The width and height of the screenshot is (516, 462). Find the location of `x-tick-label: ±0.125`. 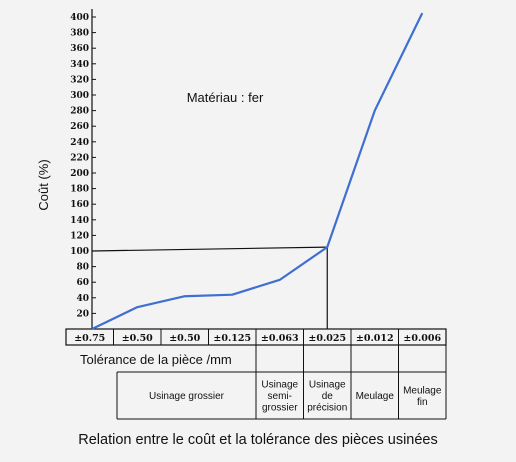

x-tick-label: ±0.125 is located at coordinates (232, 338).